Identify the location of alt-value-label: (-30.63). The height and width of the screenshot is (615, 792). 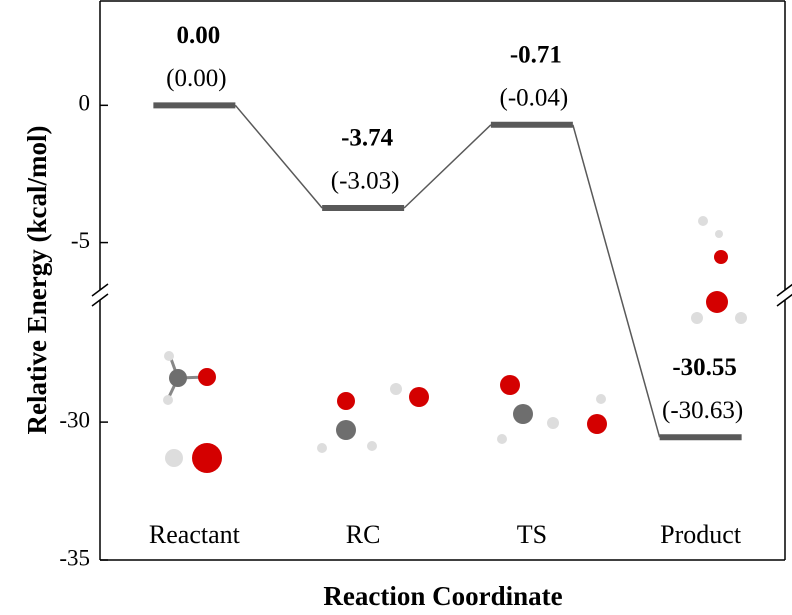
(702, 410).